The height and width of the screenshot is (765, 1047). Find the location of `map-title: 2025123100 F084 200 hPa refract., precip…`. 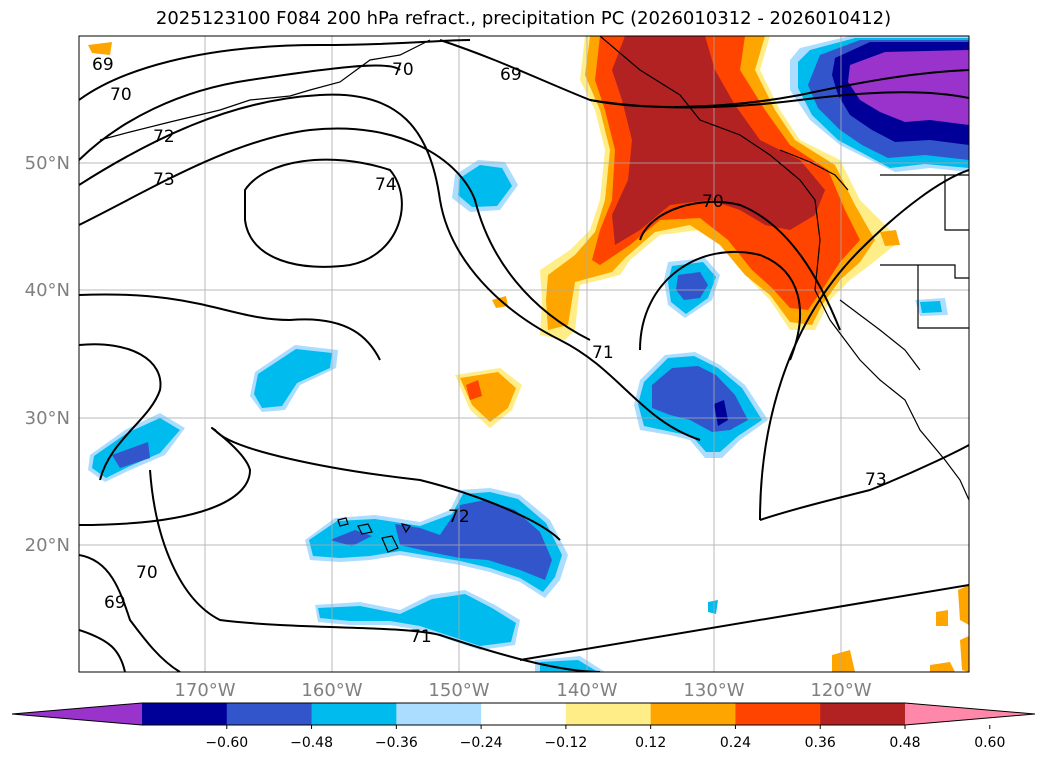

map-title: 2025123100 F084 200 hPa refract., precip… is located at coordinates (523, 18).